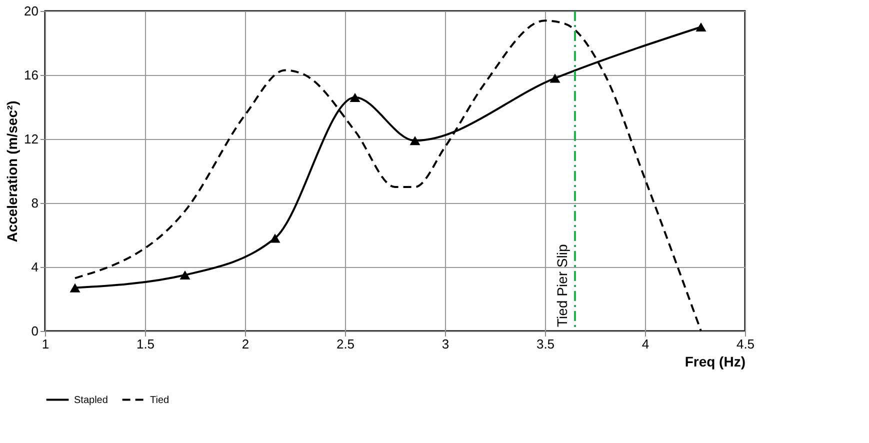  Describe the element at coordinates (34, 203) in the screenshot. I see `y-tick-label: 8` at that location.